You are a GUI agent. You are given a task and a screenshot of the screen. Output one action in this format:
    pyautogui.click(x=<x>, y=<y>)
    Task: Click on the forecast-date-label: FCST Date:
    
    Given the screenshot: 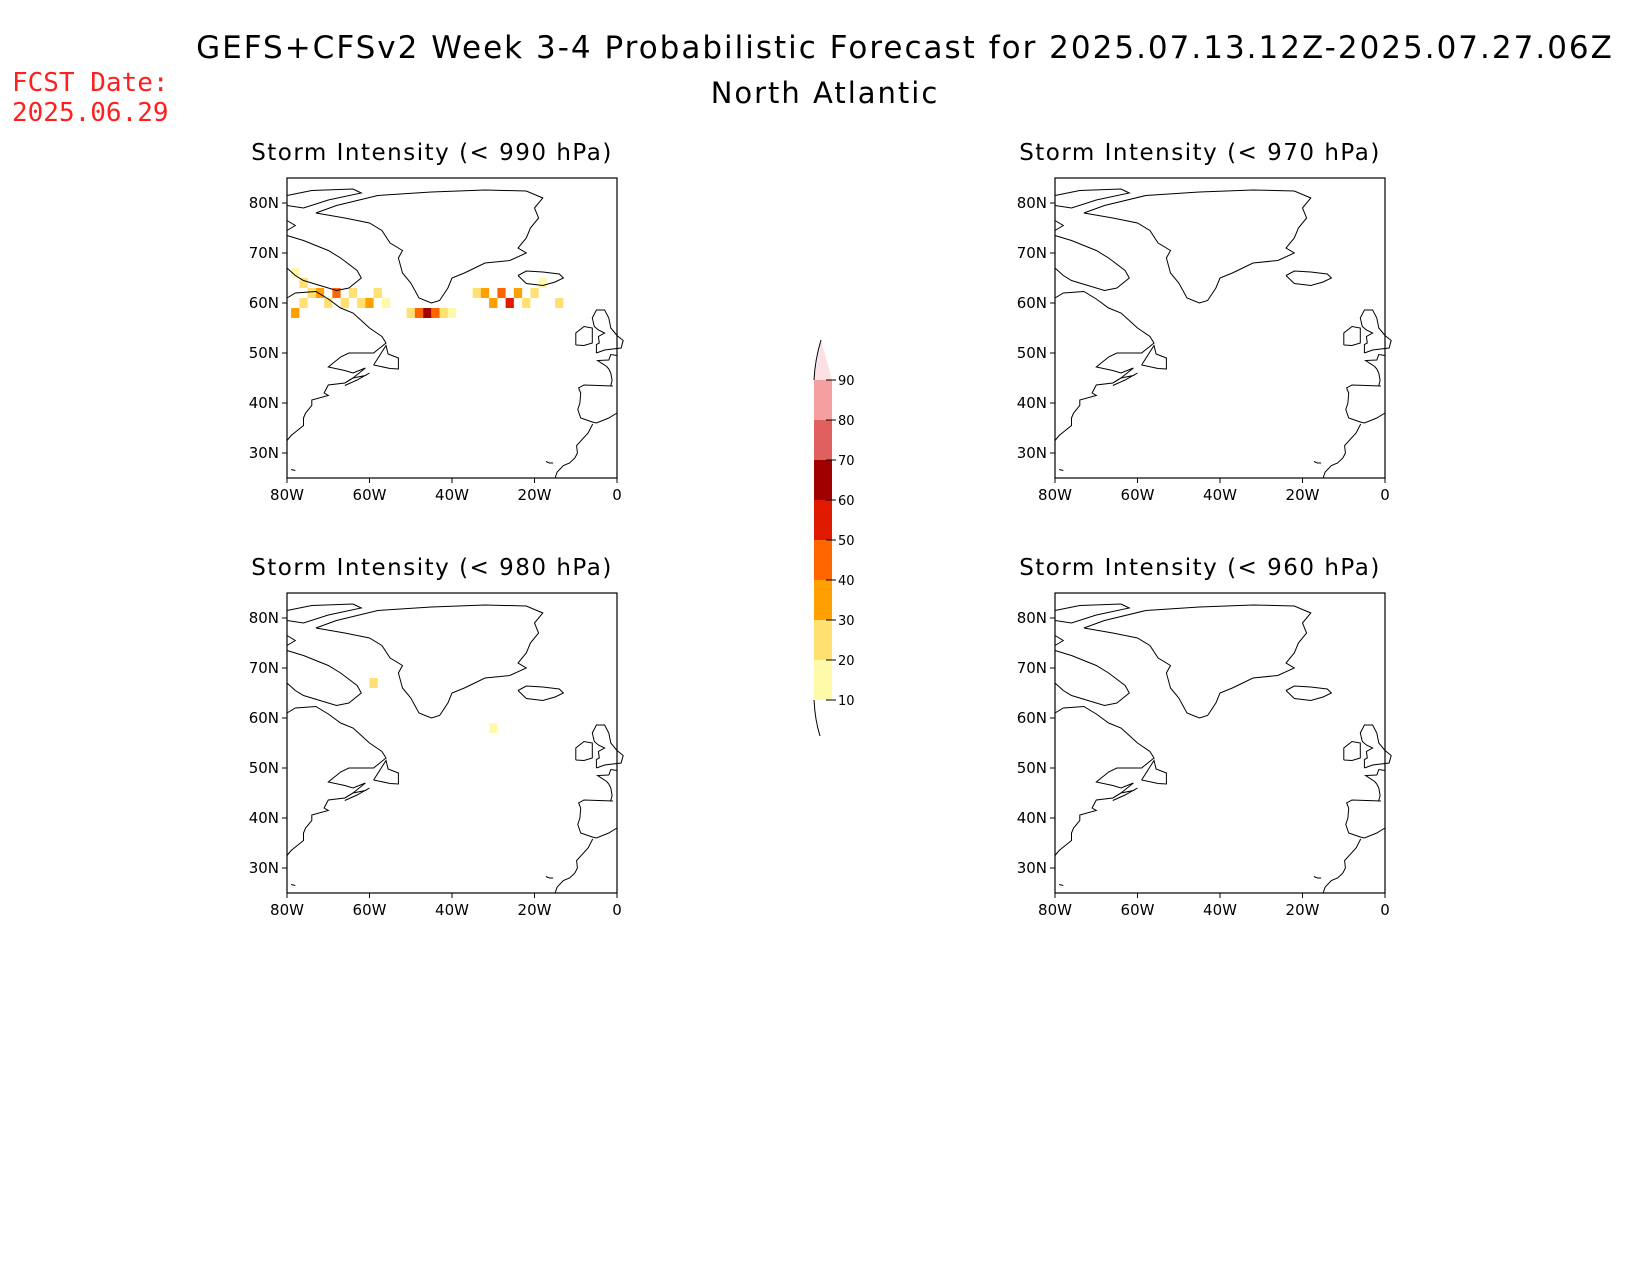 What is the action you would take?
    pyautogui.click(x=90, y=83)
    